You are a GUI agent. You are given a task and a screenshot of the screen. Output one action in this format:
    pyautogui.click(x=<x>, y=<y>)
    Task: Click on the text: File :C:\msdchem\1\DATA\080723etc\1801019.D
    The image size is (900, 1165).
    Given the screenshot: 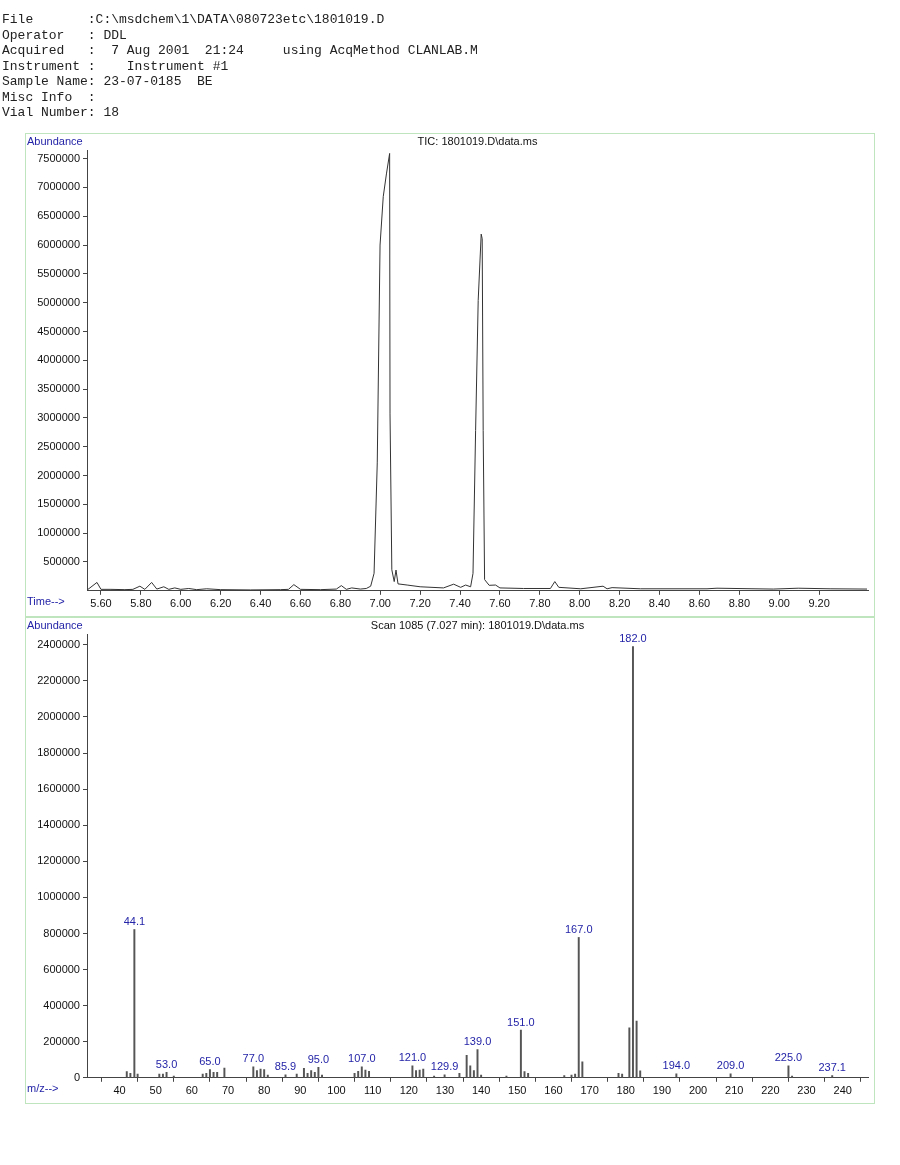 What is the action you would take?
    pyautogui.click(x=193, y=19)
    